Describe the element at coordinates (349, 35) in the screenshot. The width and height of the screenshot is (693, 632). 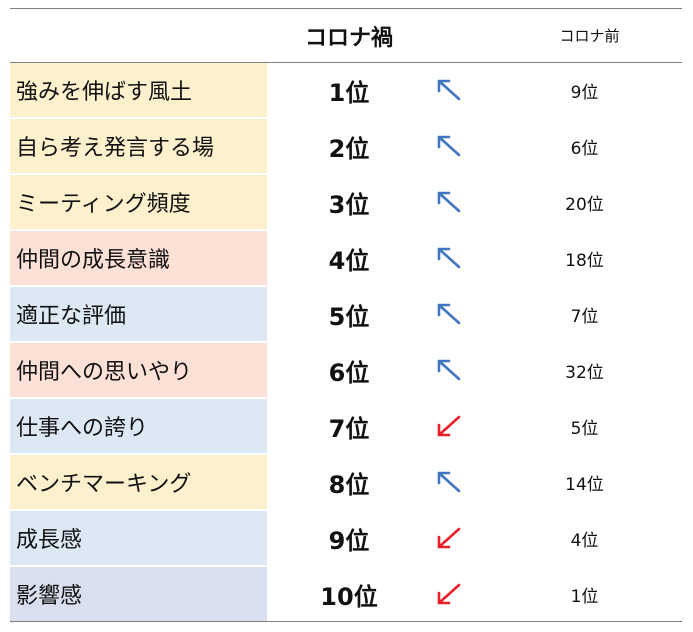
I see `during-covid-header: コロナ禍` at that location.